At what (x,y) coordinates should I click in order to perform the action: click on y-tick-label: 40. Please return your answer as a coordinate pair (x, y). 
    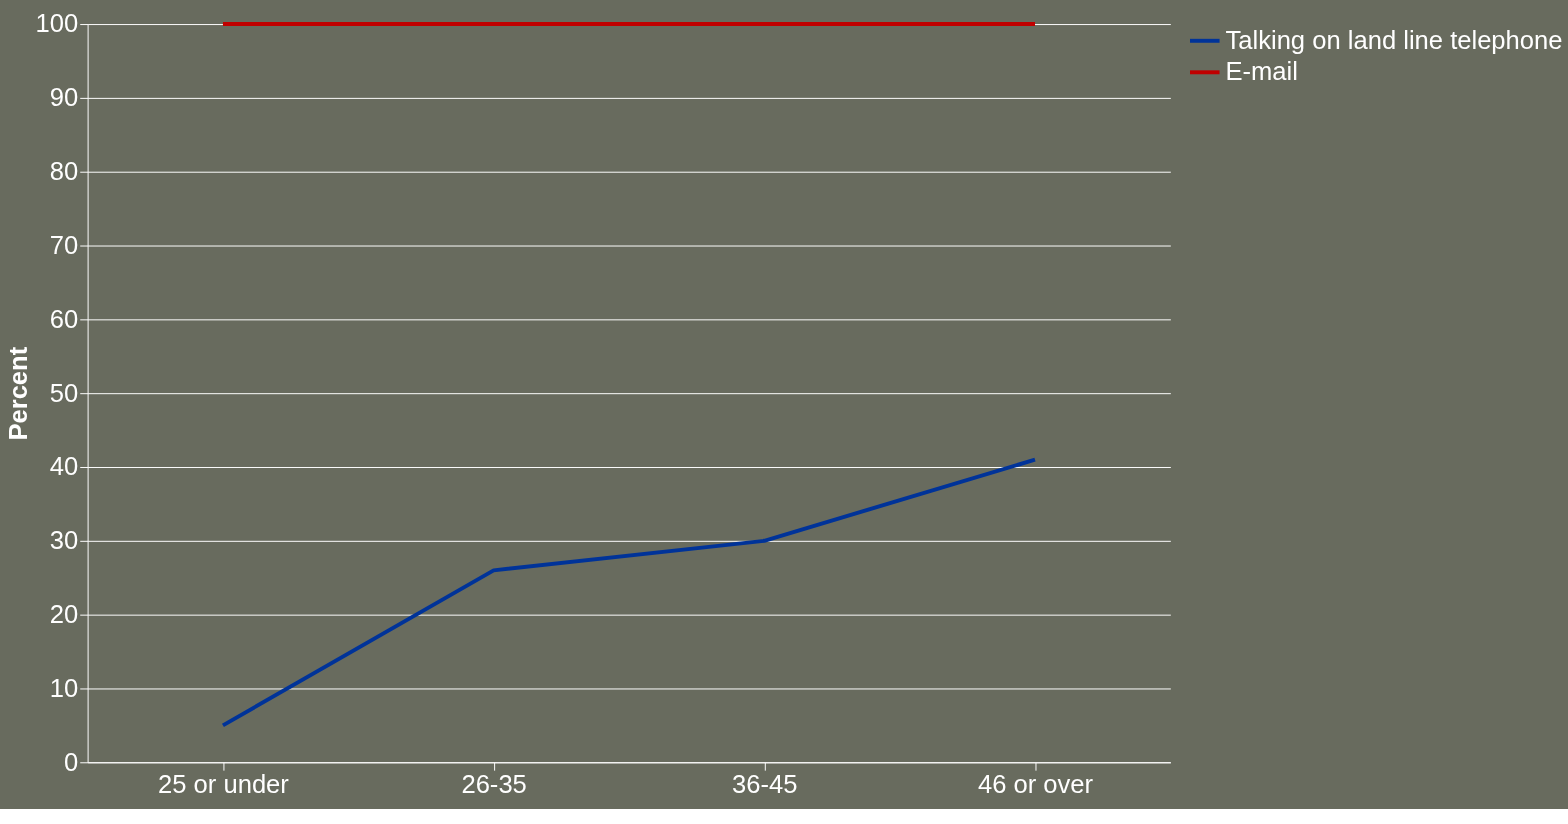
    Looking at the image, I should click on (64, 466).